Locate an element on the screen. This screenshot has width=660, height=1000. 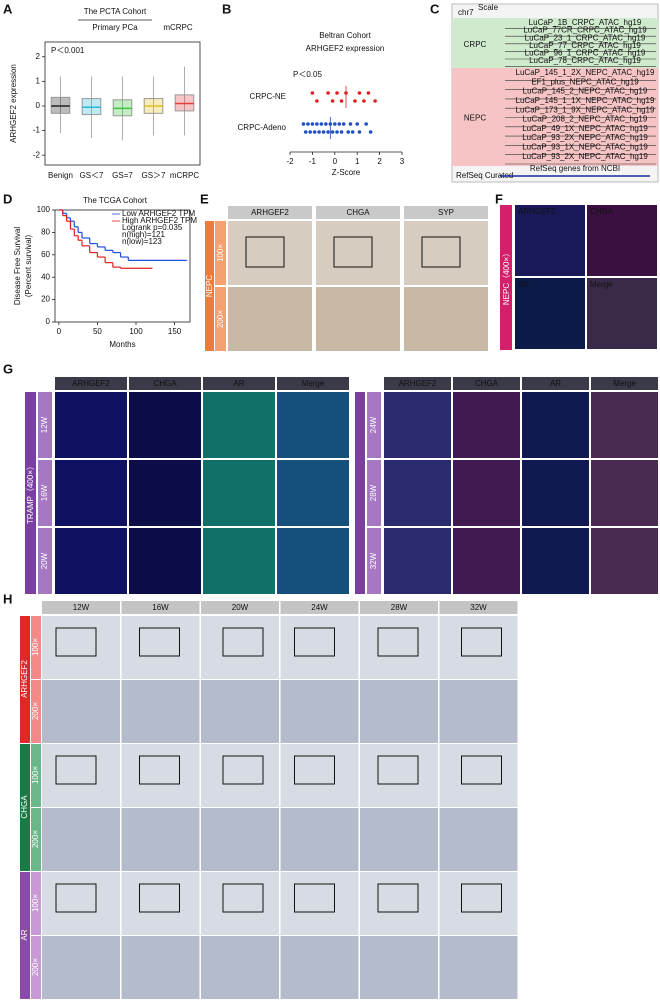
panel-label: A is located at coordinates (8, 8).